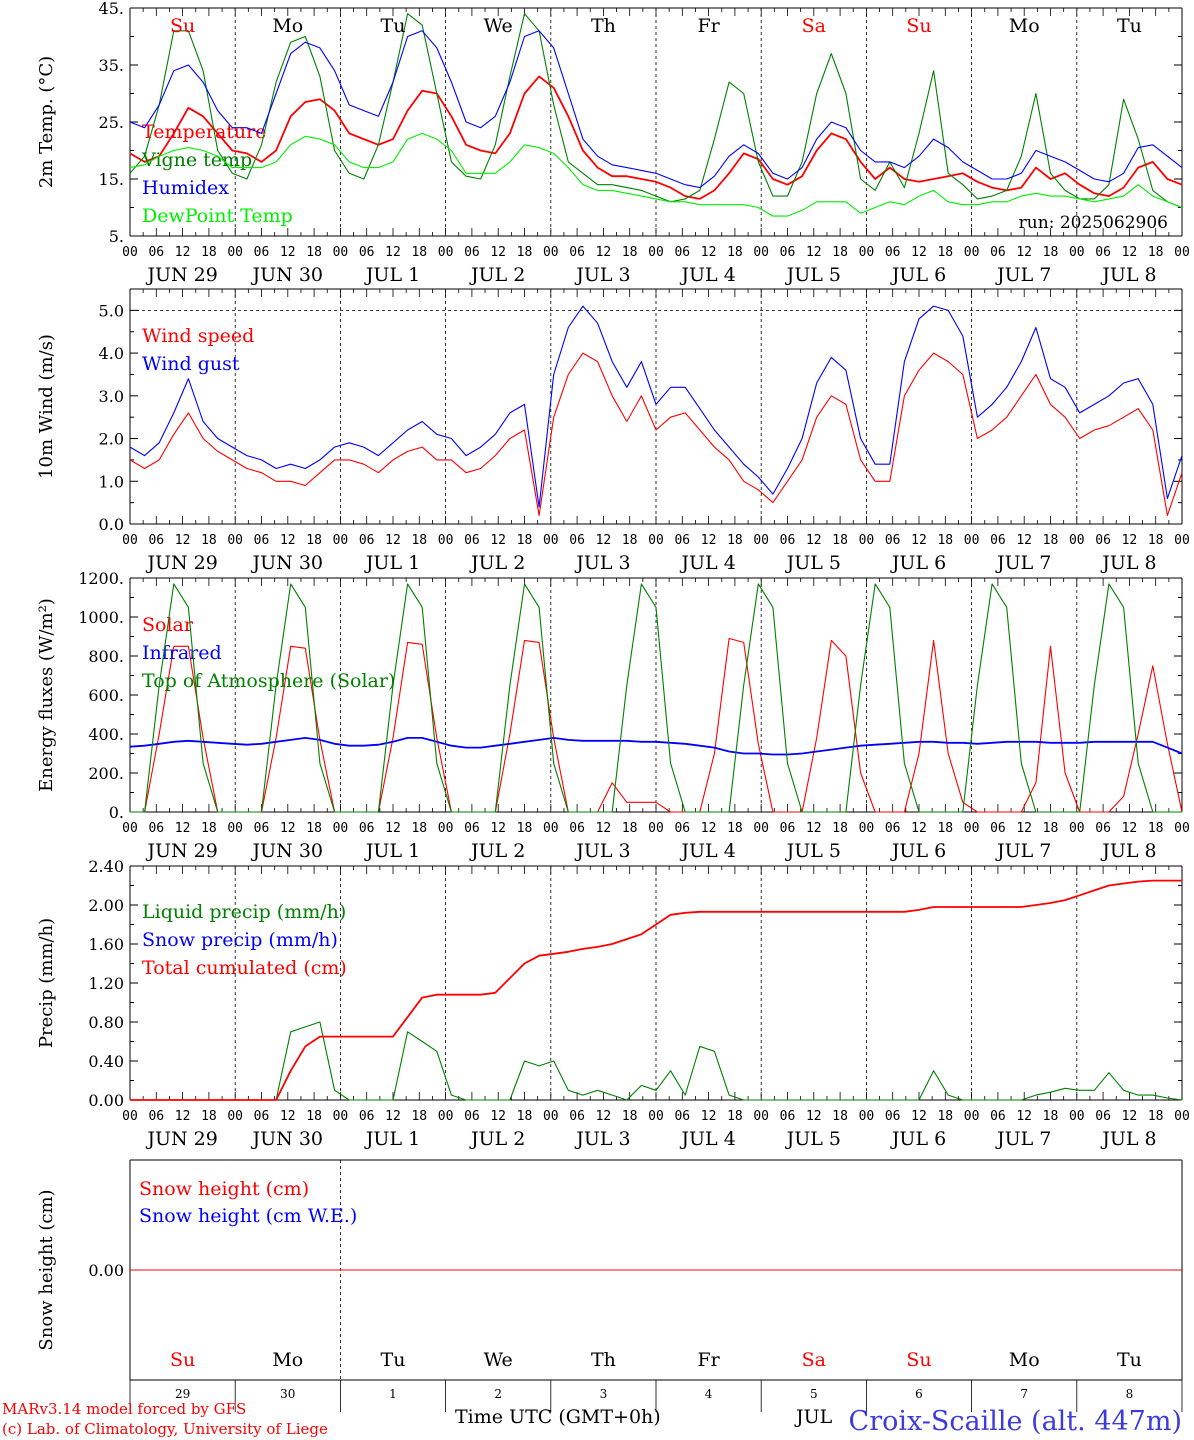 The width and height of the screenshot is (1194, 1440). Describe the element at coordinates (101, 578) in the screenshot. I see `y-tick-label: 1200.` at that location.